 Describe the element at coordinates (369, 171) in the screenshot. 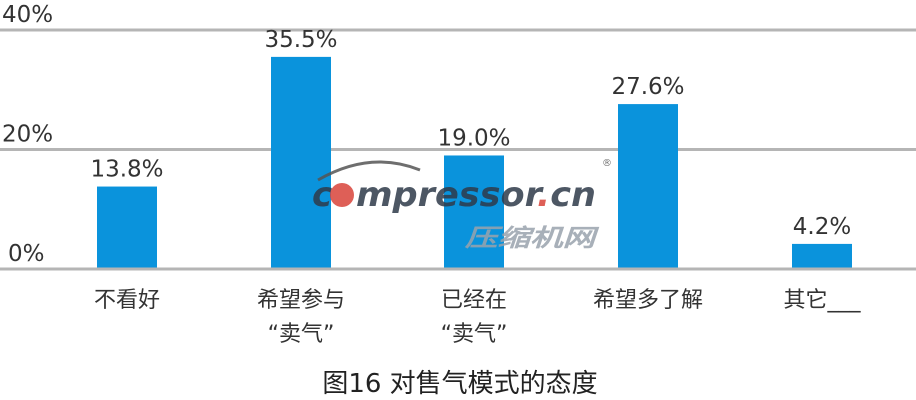

I see `watermark-arc` at that location.